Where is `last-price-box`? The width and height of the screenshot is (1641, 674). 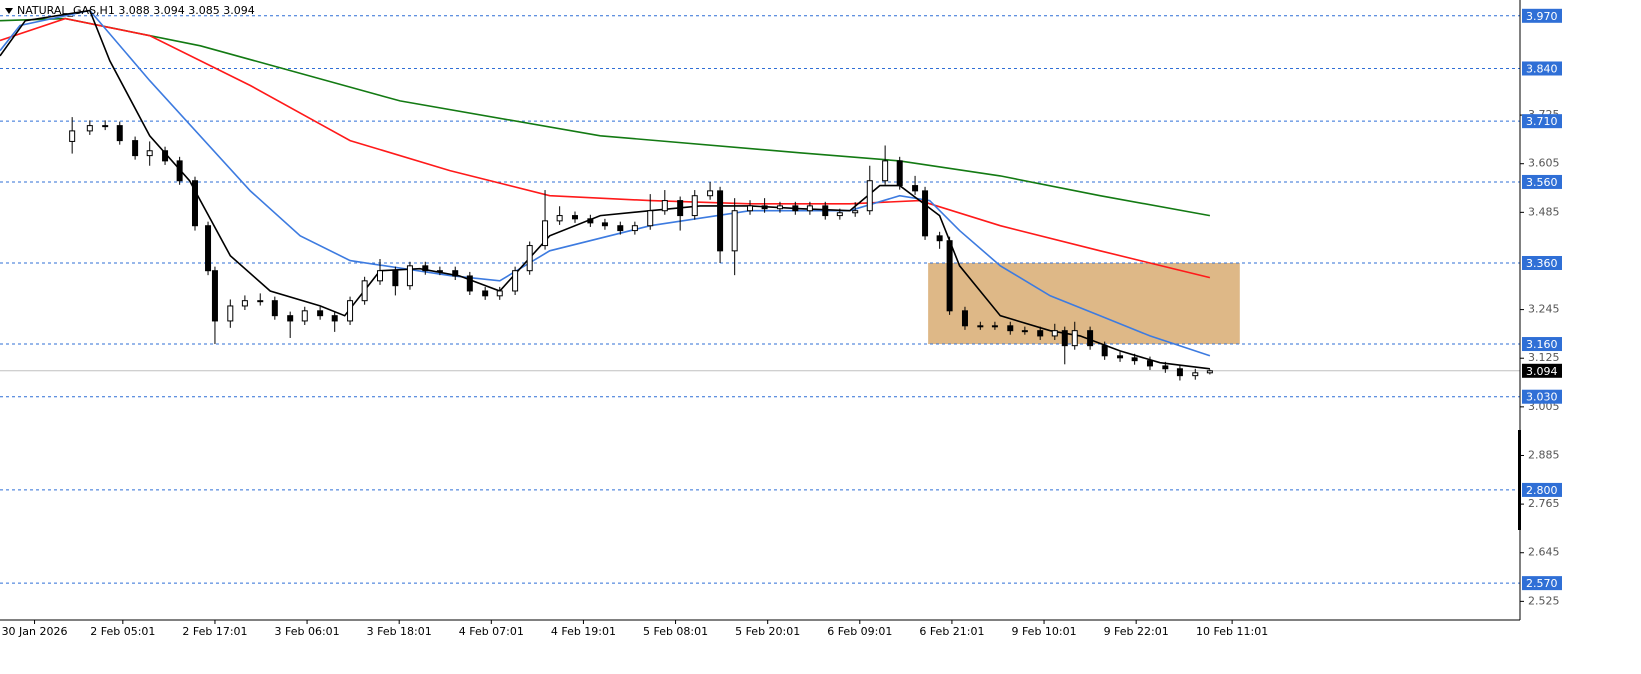
last-price-box is located at coordinates (1542, 370).